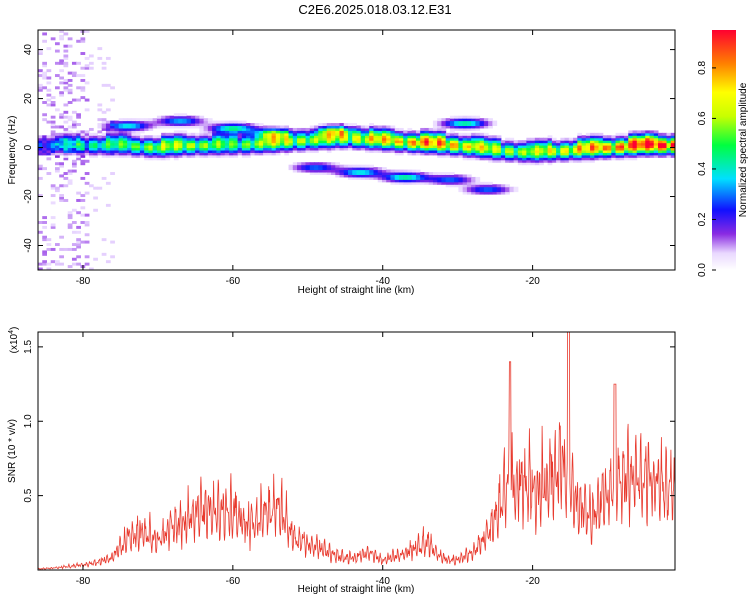  What do you see at coordinates (532, 281) in the screenshot?
I see `top-x-tick-label: -20` at bounding box center [532, 281].